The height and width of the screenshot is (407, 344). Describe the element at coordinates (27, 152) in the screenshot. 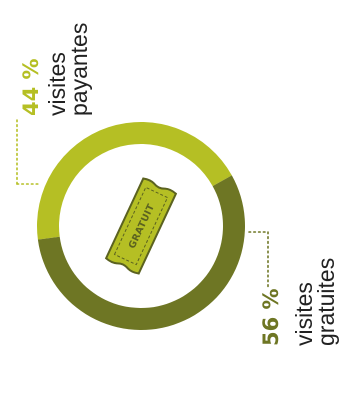

I see `leader-line-payantes` at that location.